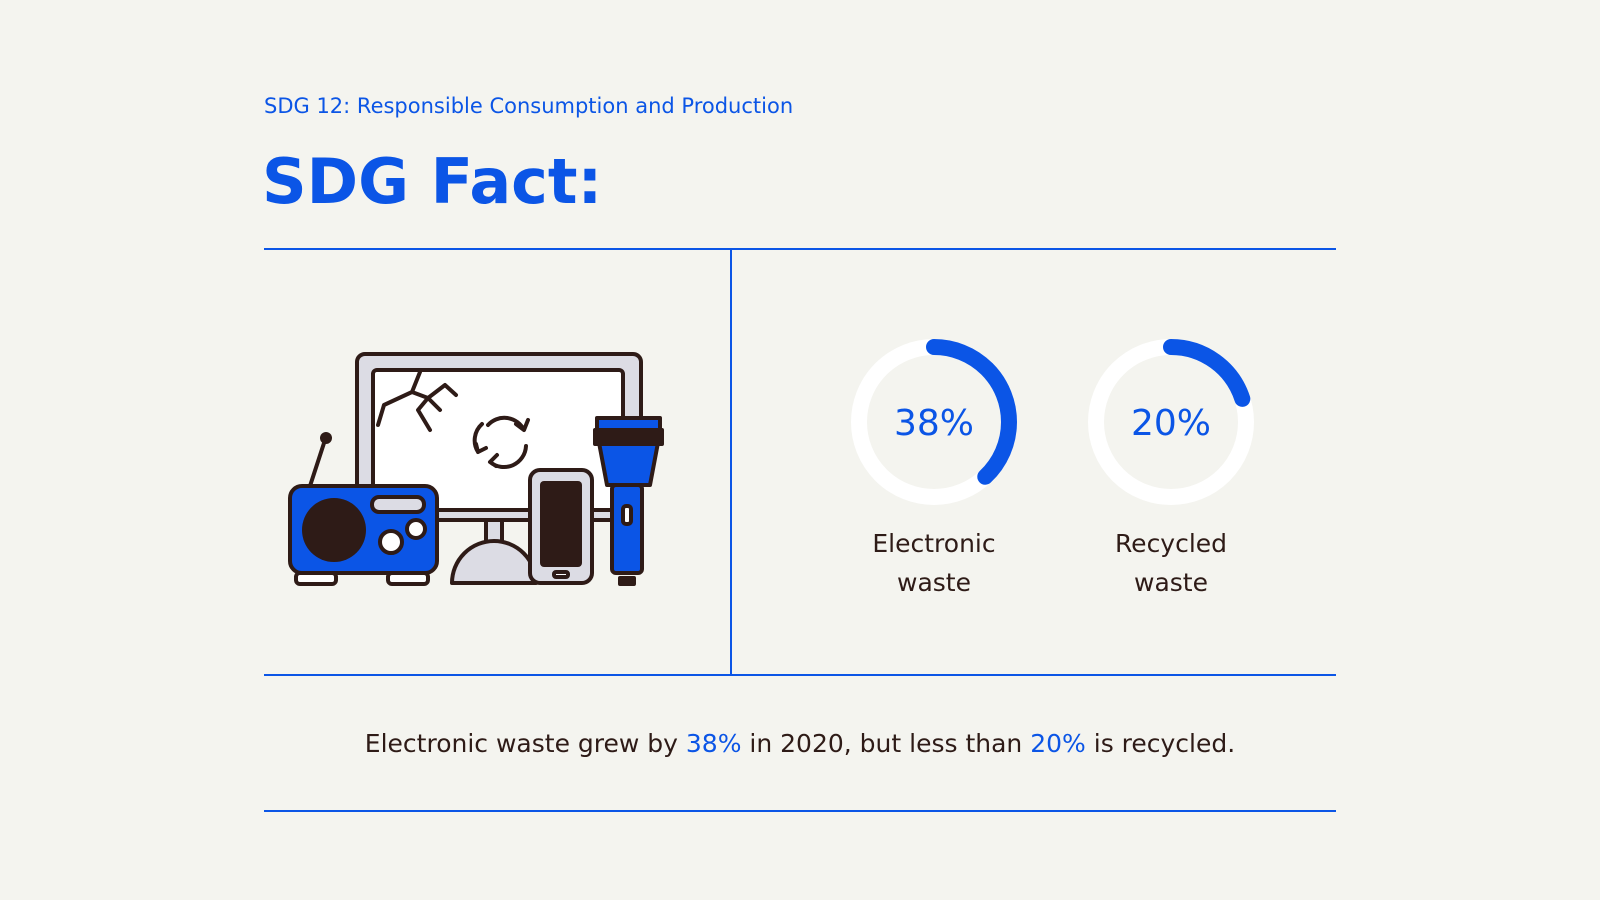 The image size is (1600, 900). What do you see at coordinates (885, 743) in the screenshot?
I see `statement-text: in 2020, but less than` at bounding box center [885, 743].